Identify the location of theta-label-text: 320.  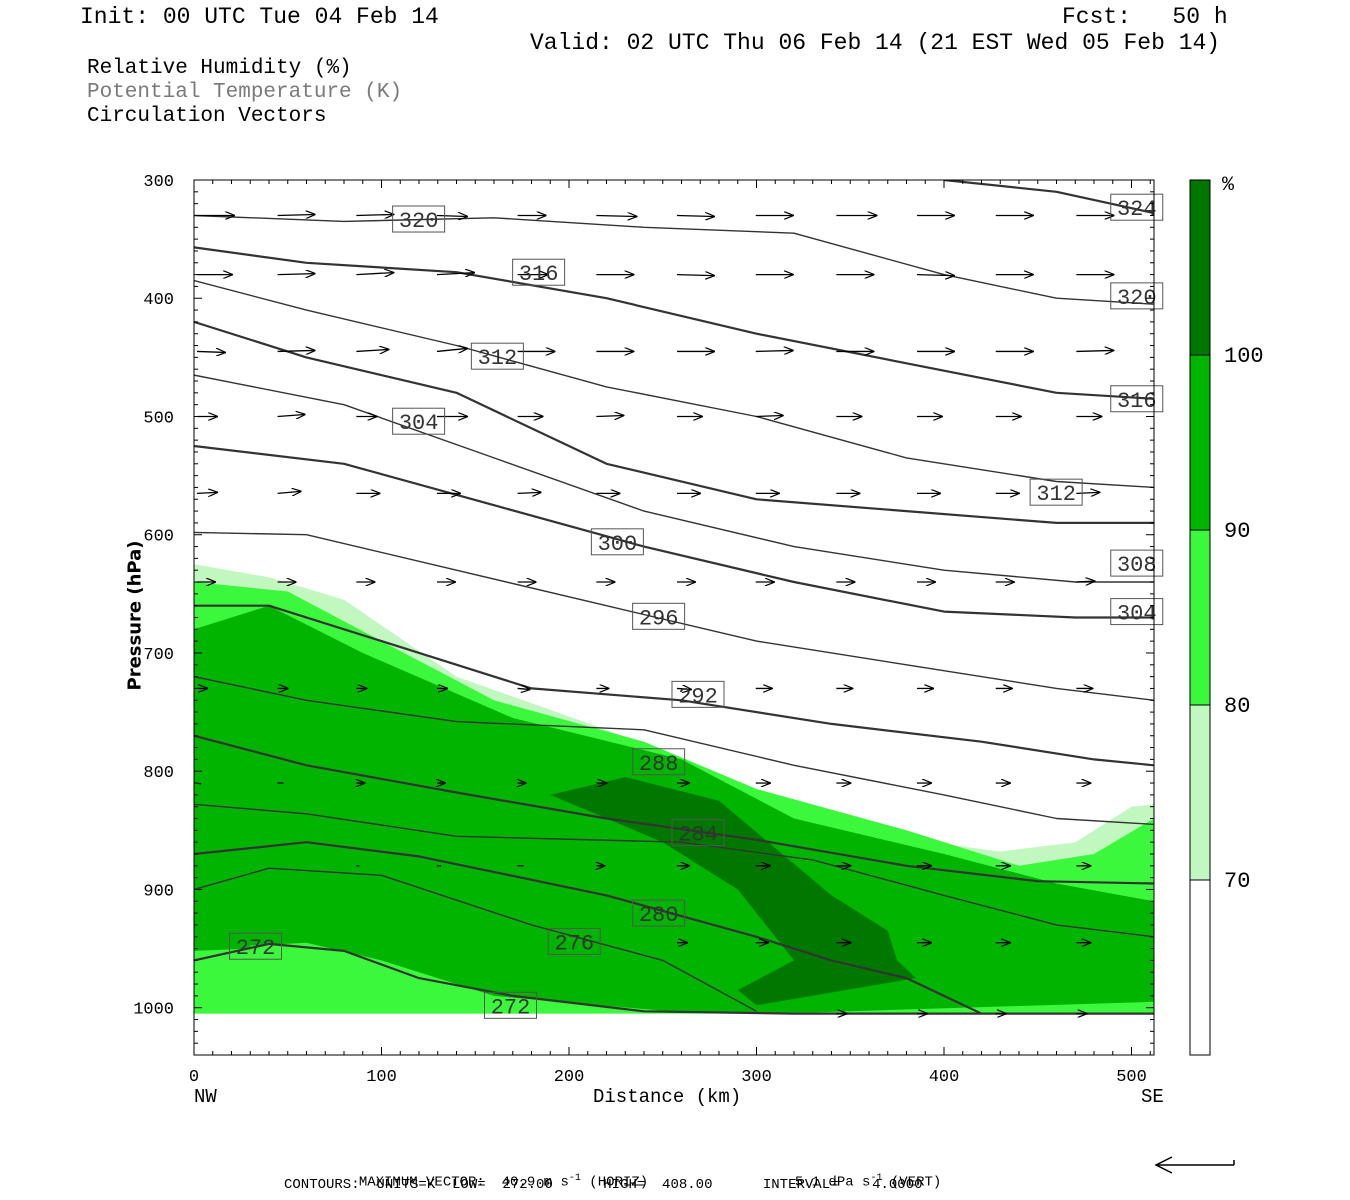
(419, 221).